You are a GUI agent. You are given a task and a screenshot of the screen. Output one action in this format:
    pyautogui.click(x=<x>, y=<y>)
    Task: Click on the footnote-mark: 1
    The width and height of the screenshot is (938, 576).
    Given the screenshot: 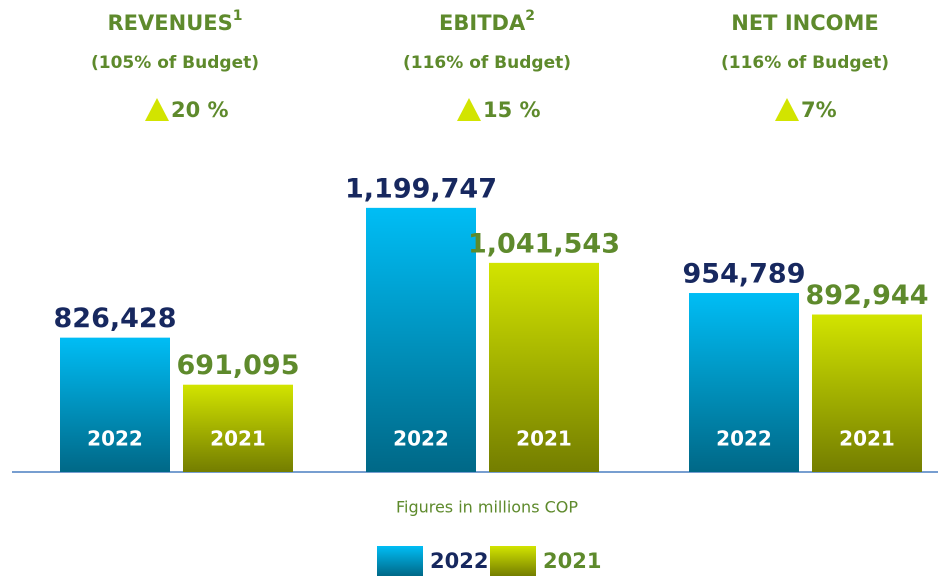 What is the action you would take?
    pyautogui.click(x=238, y=16)
    